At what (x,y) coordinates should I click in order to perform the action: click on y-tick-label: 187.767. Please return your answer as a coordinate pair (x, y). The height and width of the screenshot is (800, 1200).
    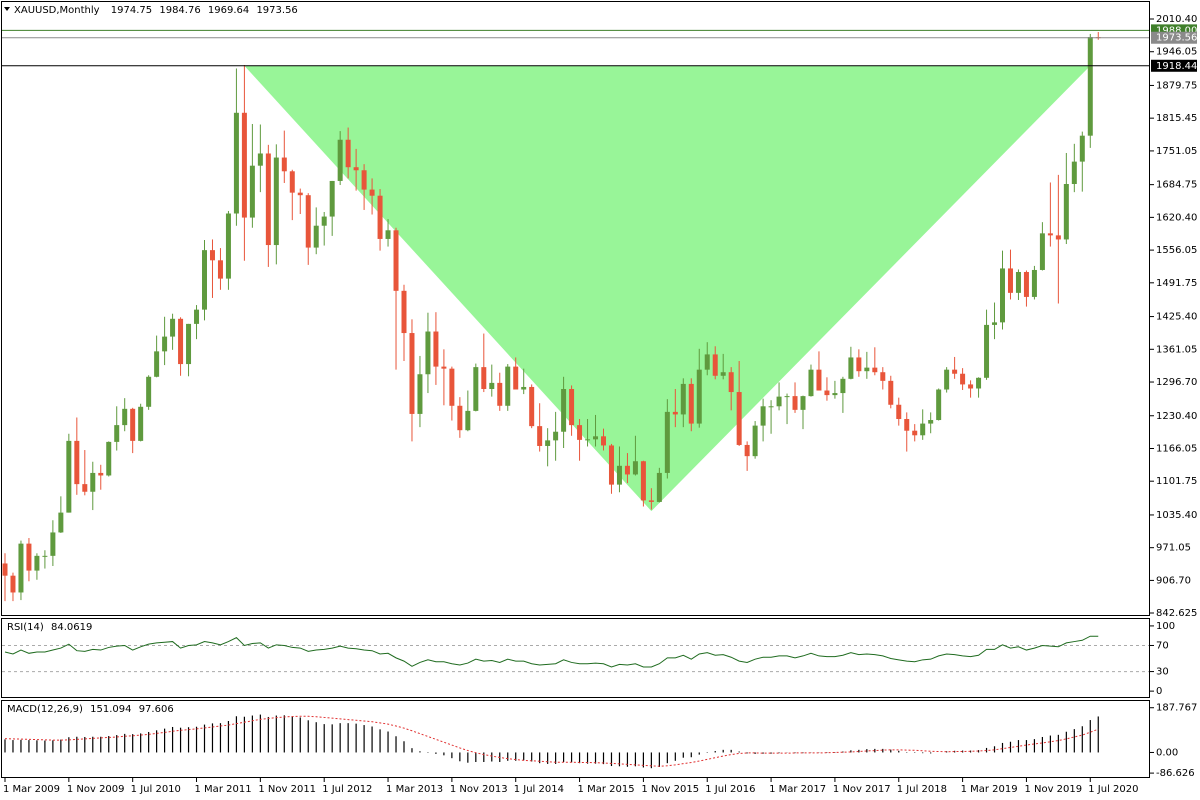
    Looking at the image, I should click on (1176, 708).